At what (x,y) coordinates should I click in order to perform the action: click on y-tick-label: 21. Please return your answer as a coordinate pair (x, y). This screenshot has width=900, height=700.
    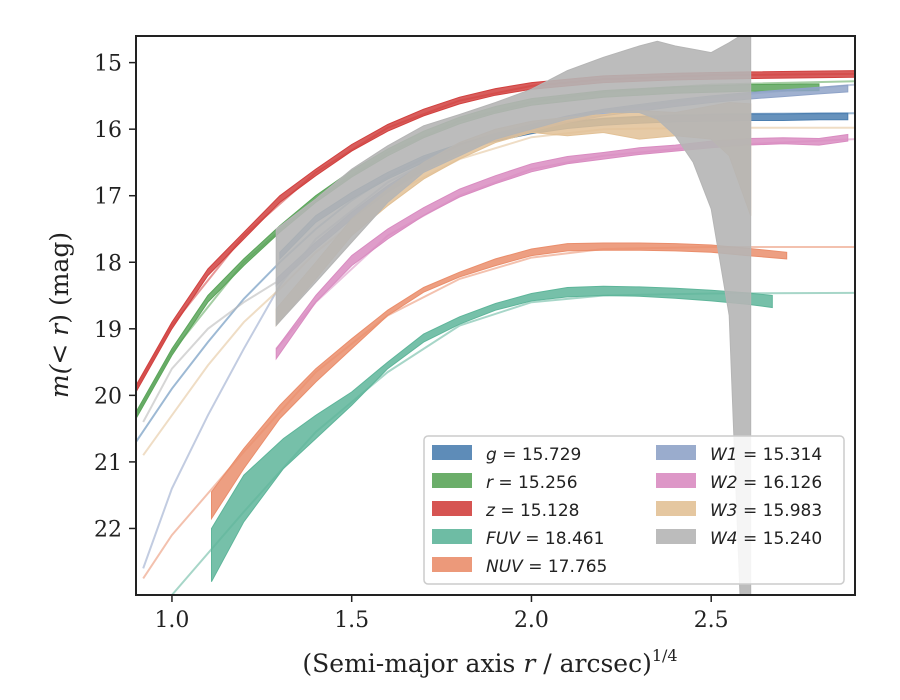
    Looking at the image, I should click on (108, 463).